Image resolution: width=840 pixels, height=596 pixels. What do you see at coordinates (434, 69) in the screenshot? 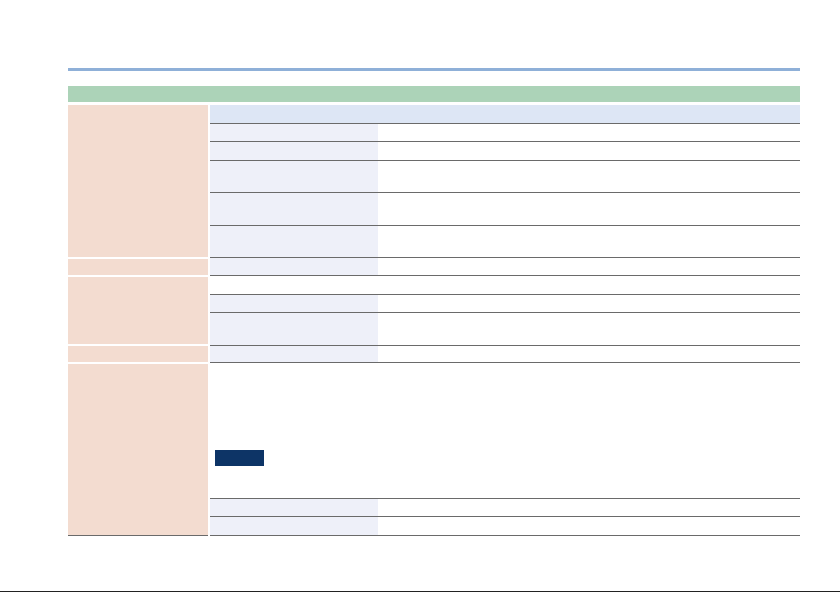
I see `top-rule` at bounding box center [434, 69].